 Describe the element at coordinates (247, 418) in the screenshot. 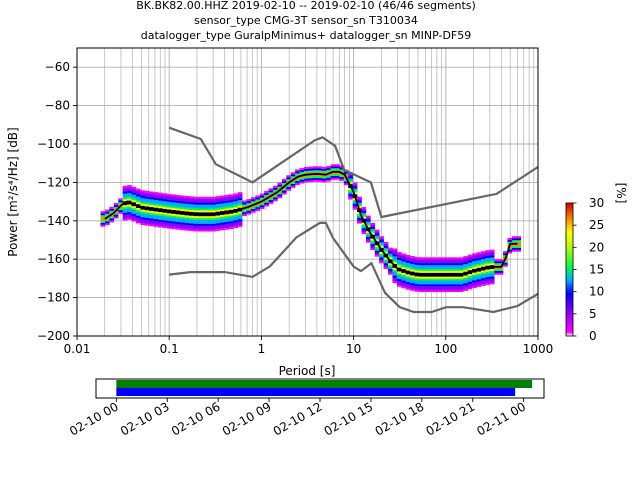

I see `timeline-tick-label: 02-10 09` at that location.